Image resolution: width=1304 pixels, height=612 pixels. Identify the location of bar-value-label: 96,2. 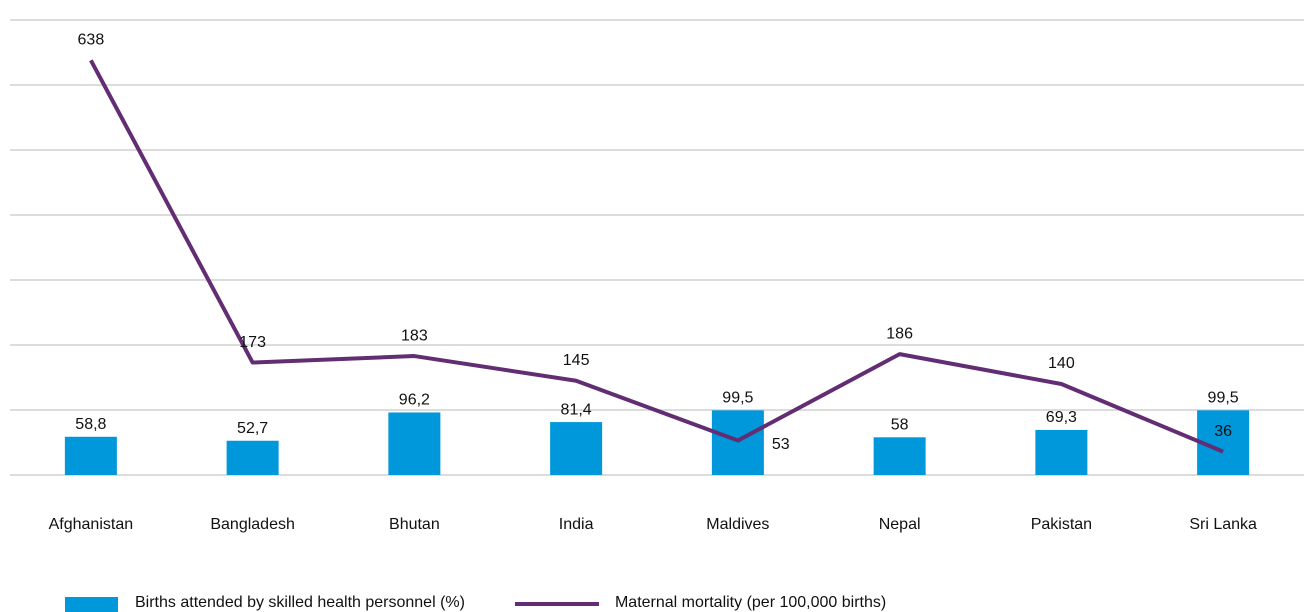
(414, 400).